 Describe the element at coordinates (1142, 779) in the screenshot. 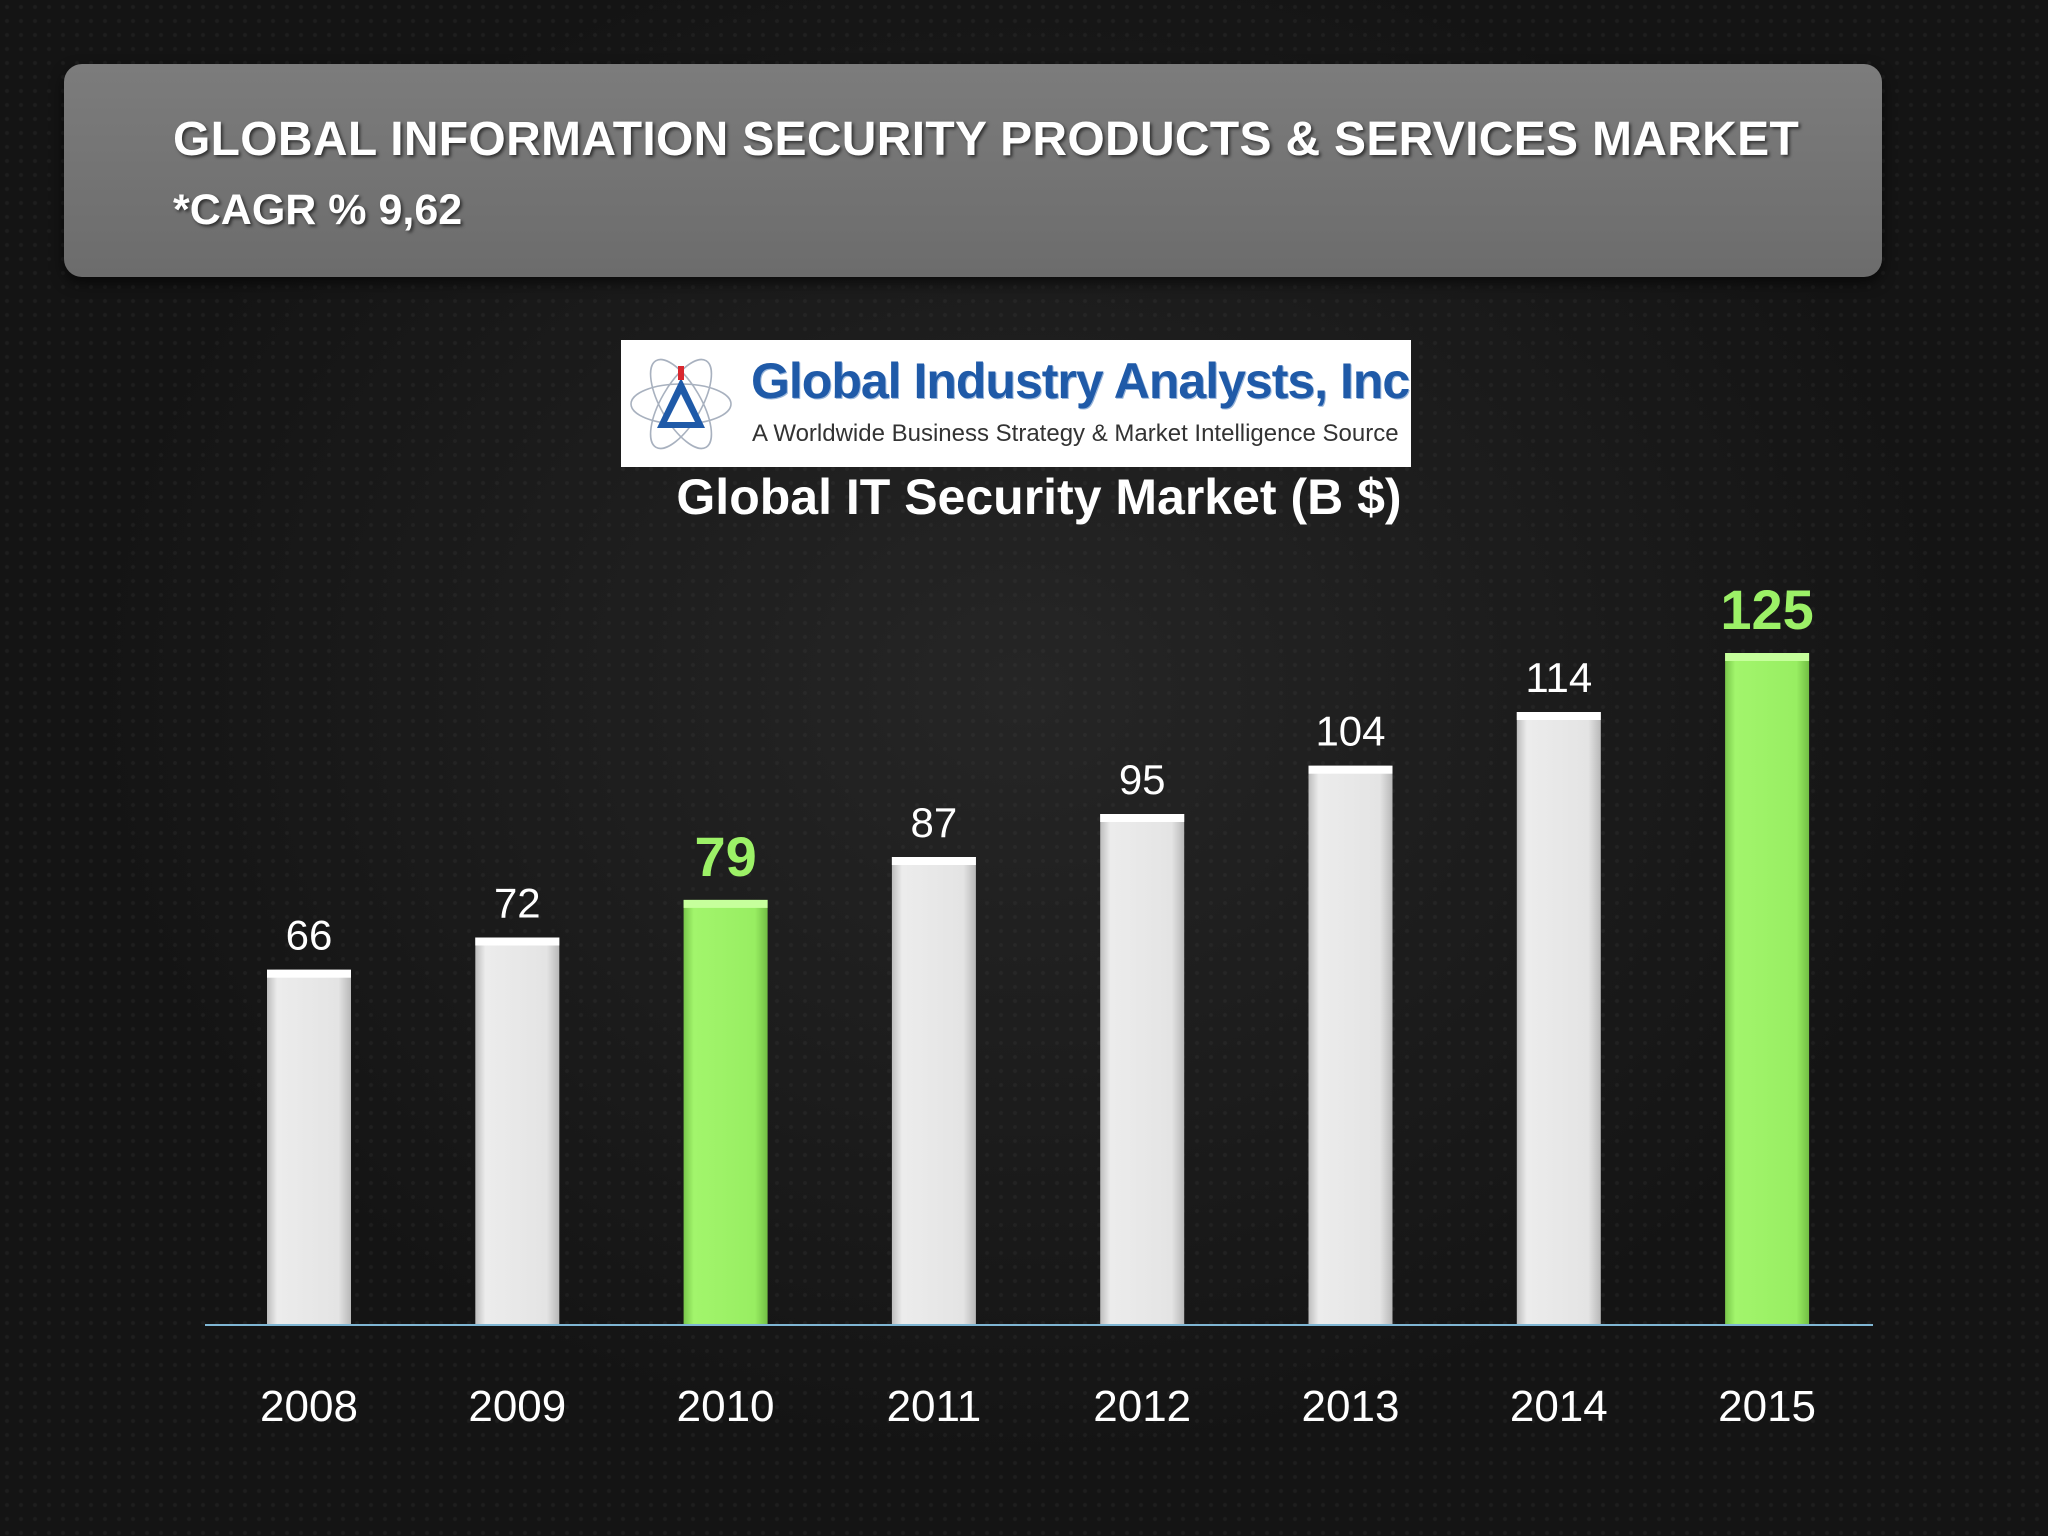

I see `data-label-2012: 95` at that location.